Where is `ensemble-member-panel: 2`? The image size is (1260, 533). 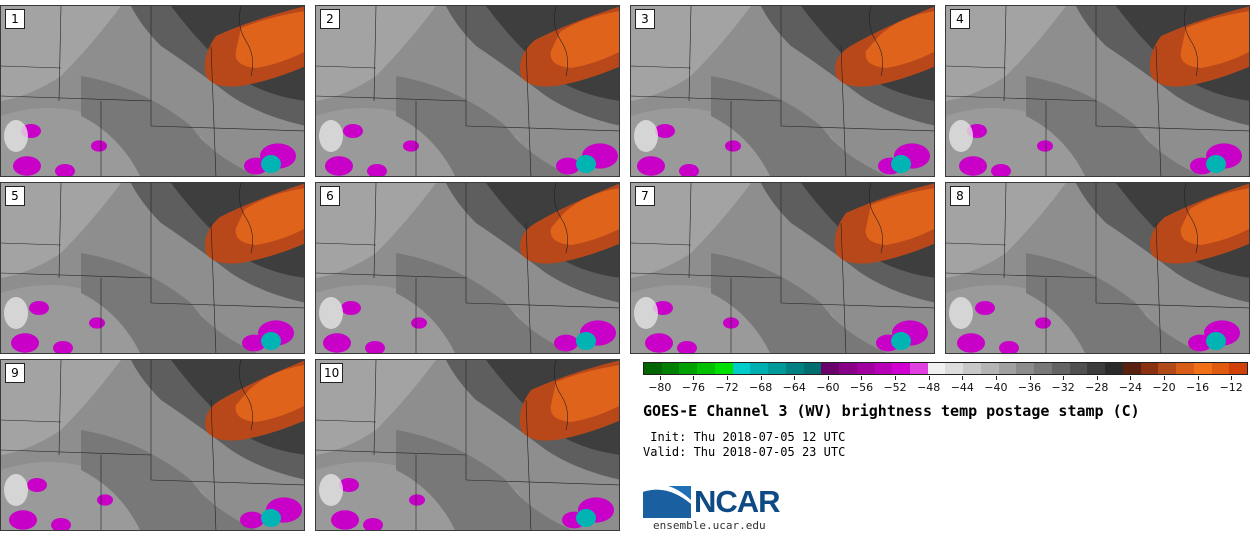
ensemble-member-panel: 2 is located at coordinates (467, 91).